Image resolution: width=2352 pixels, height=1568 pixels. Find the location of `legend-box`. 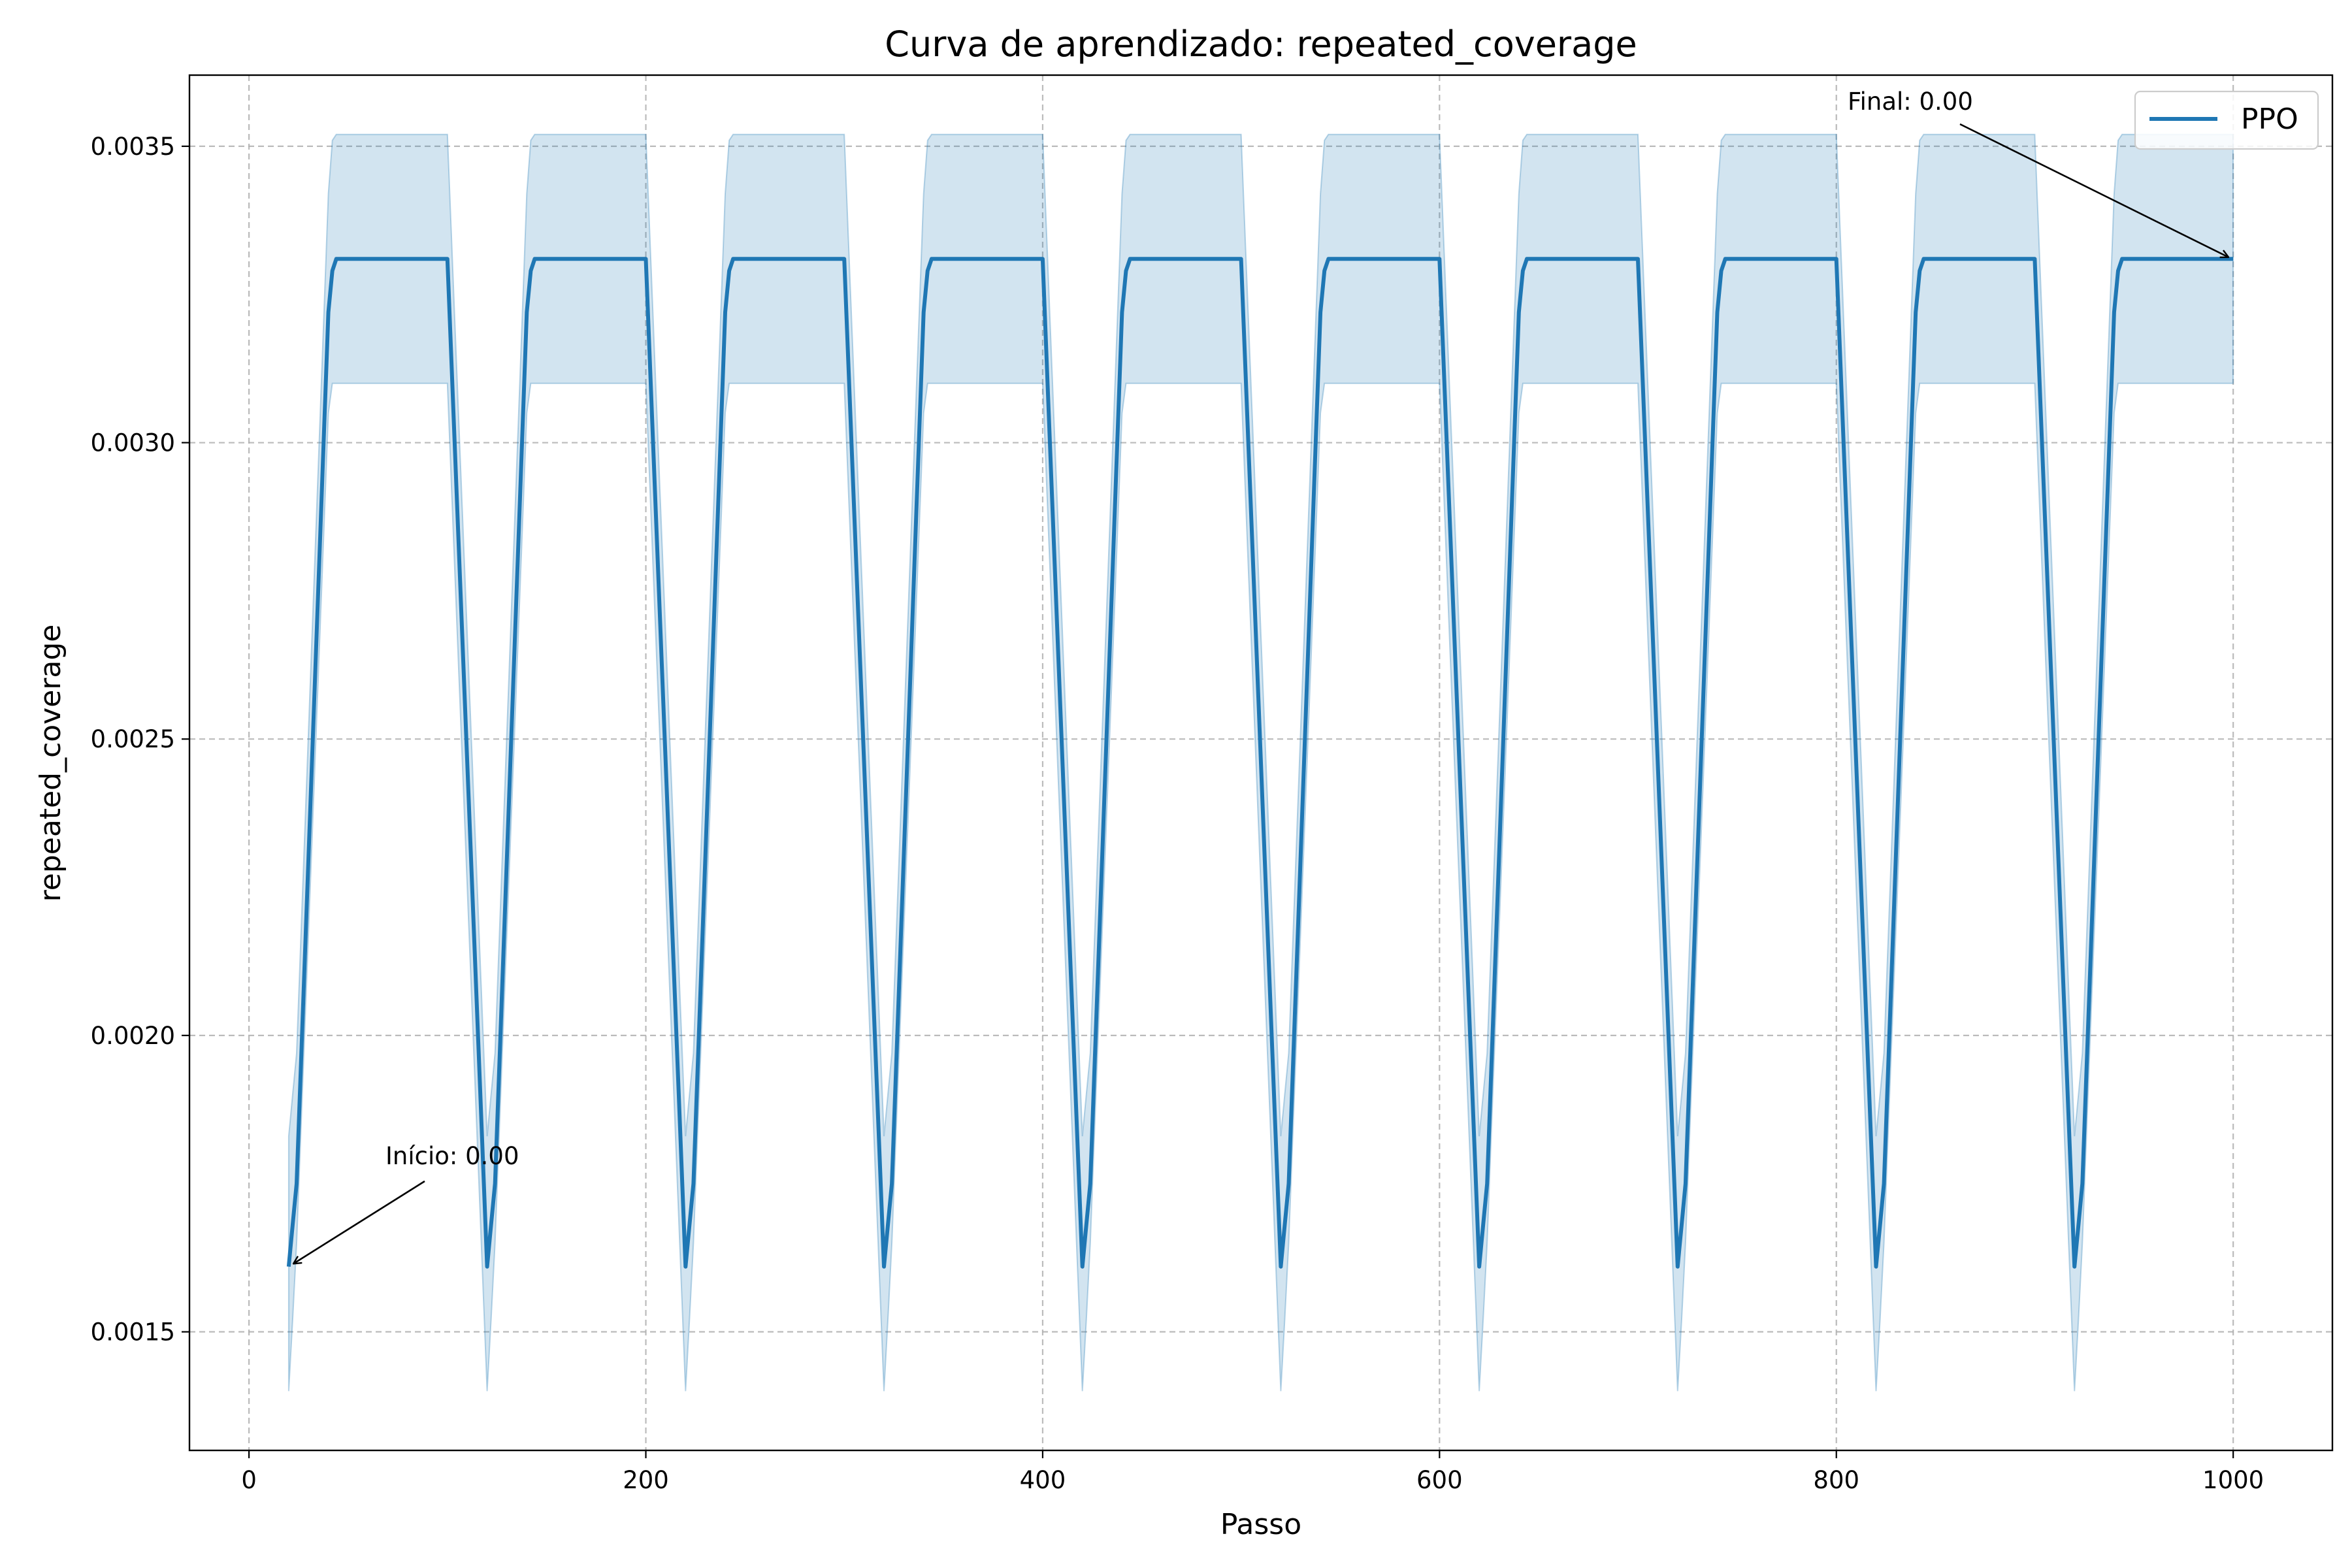

legend-box is located at coordinates (2226, 120).